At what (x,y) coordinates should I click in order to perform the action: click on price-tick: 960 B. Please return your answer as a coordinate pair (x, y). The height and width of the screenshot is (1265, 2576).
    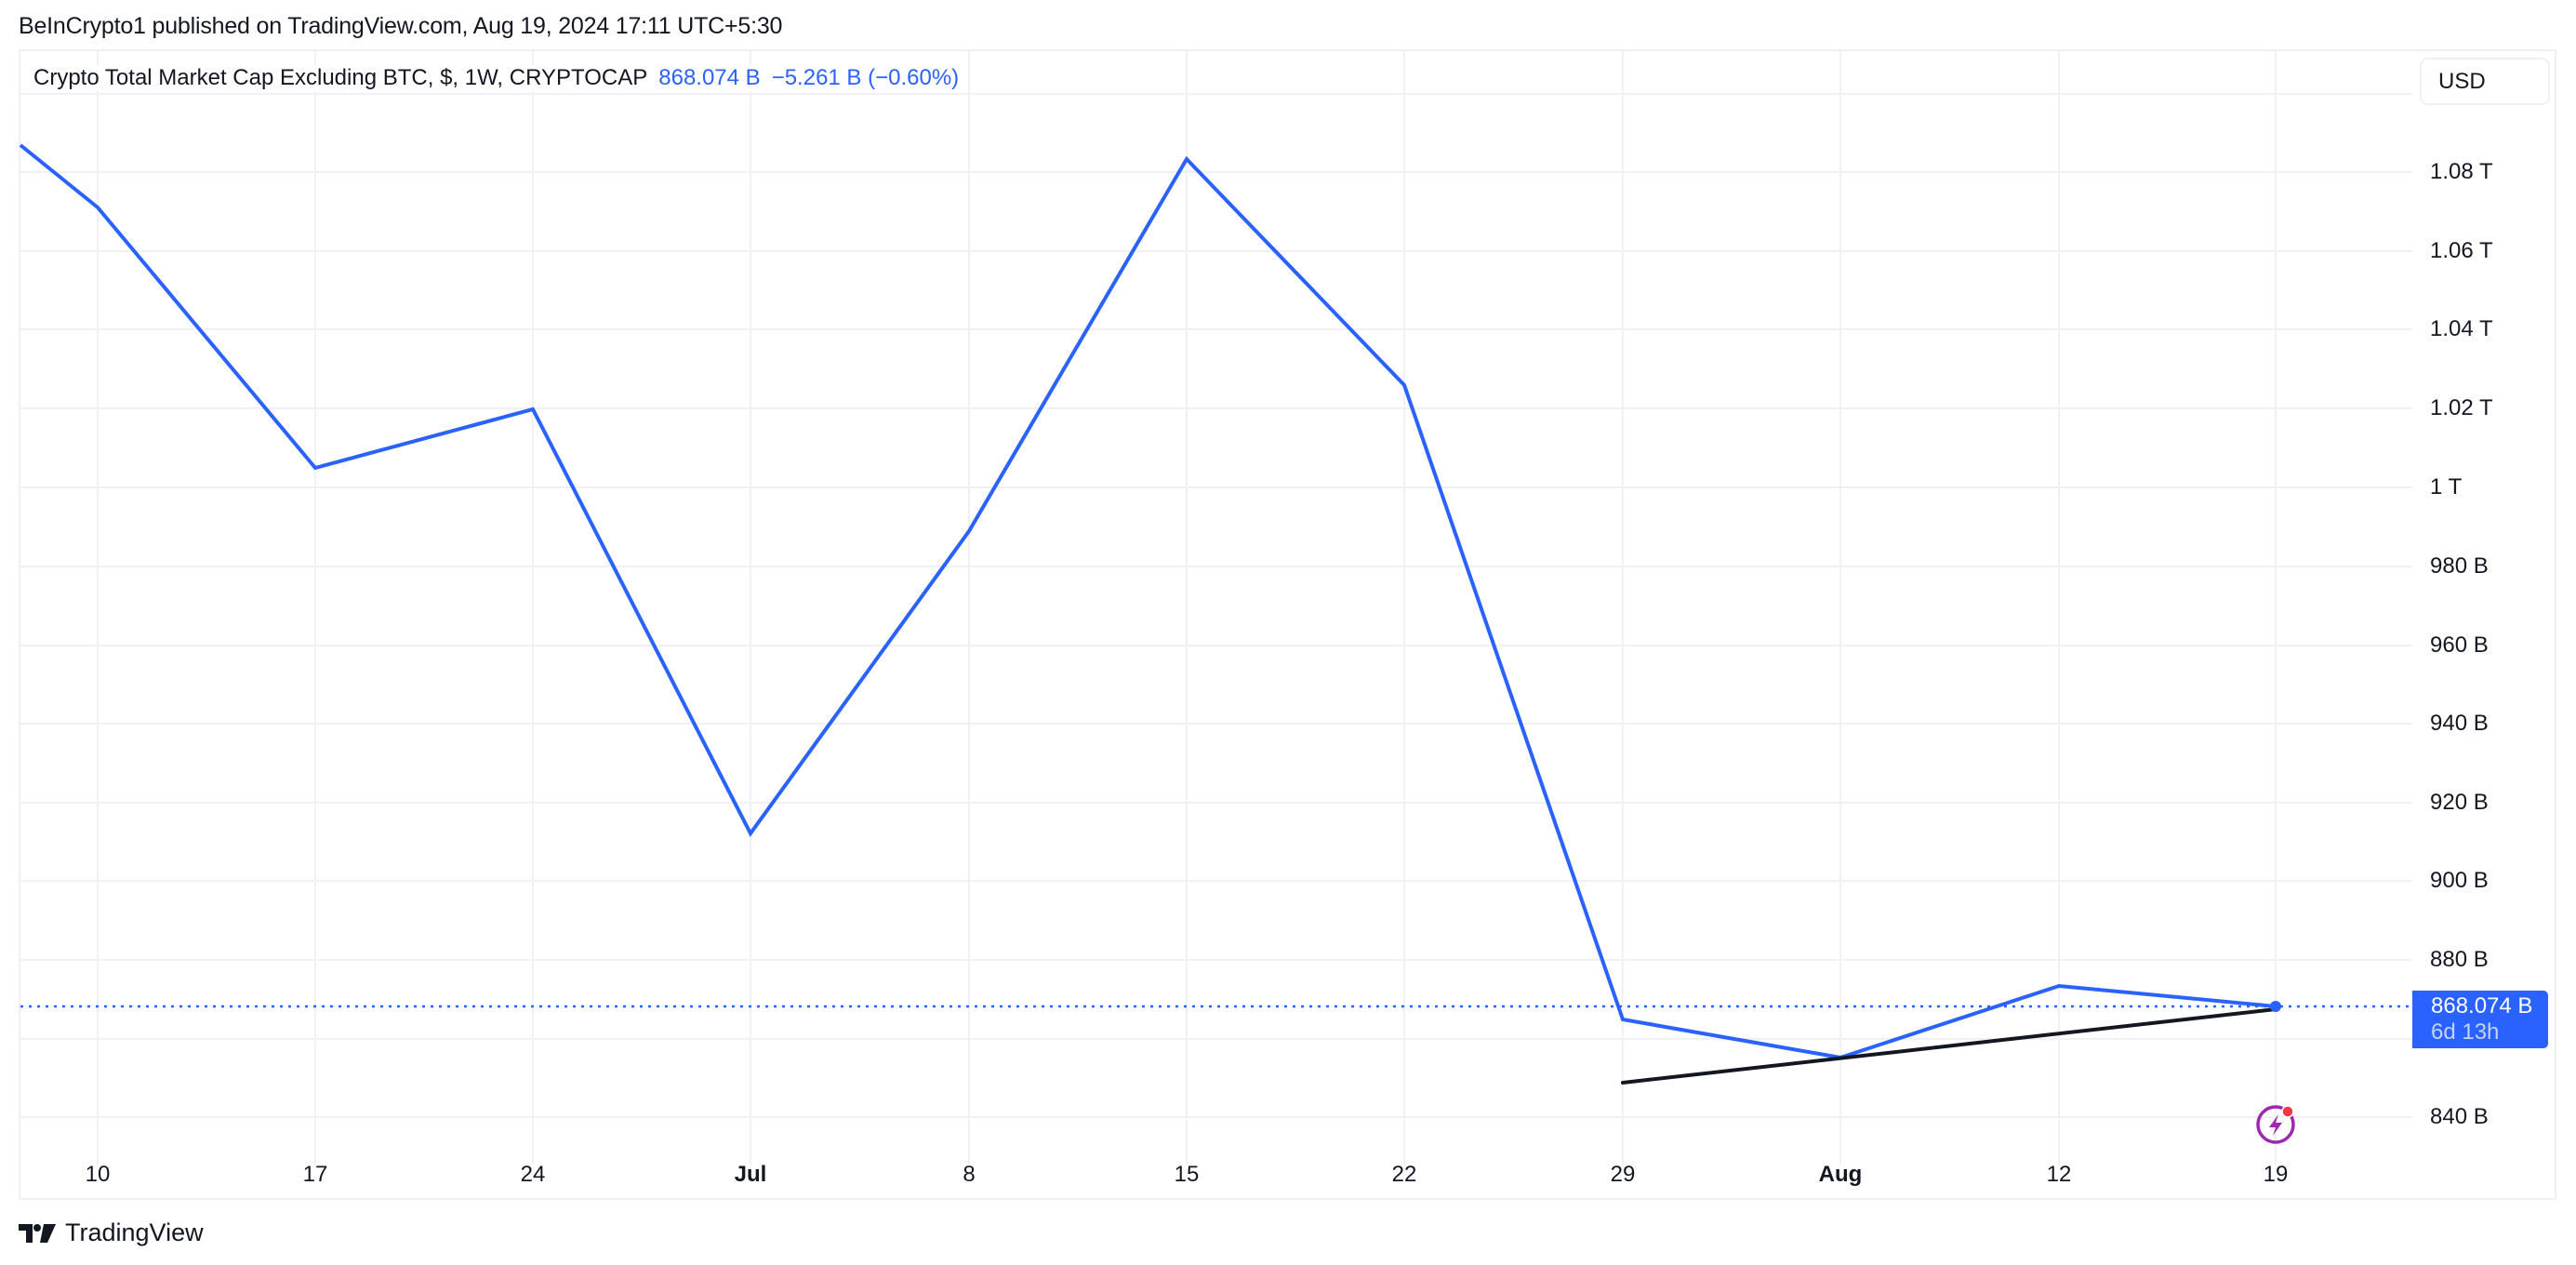
    Looking at the image, I should click on (2459, 645).